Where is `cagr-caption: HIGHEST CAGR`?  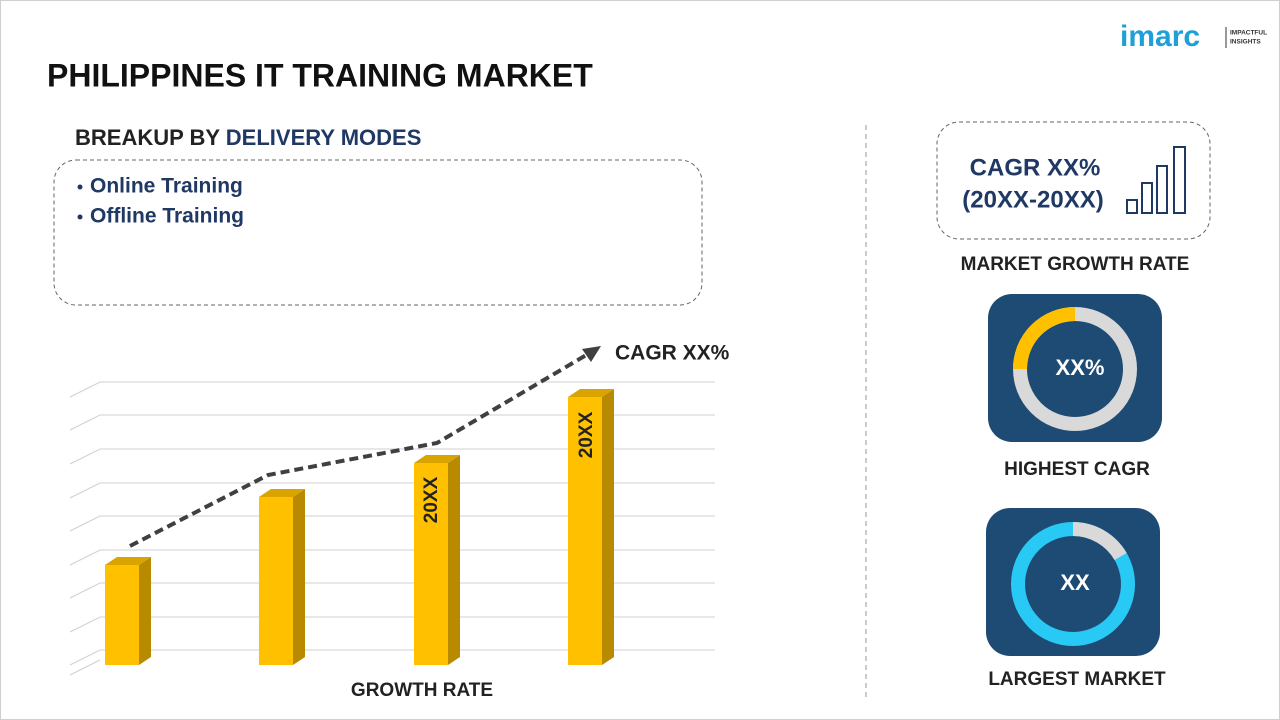 cagr-caption: HIGHEST CAGR is located at coordinates (1077, 469).